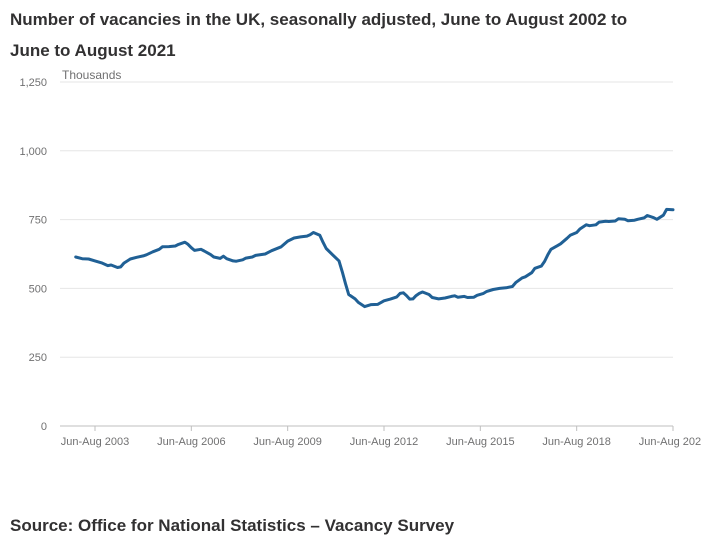 This screenshot has height=544, width=701. I want to click on x-tick-label: Jun-Aug 2003, so click(95, 442).